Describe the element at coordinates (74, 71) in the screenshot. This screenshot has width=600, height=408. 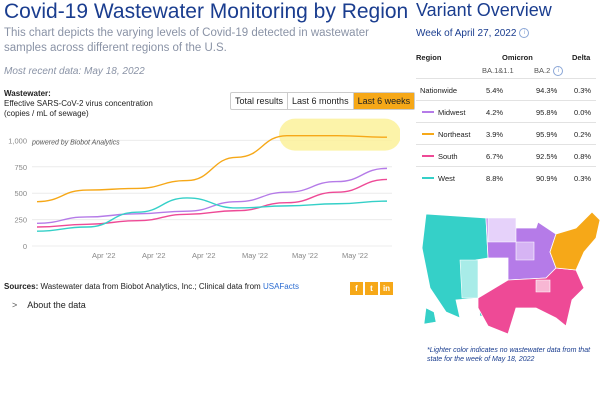
I see `recent-data-date: Most recent data: May 18, 2022` at that location.